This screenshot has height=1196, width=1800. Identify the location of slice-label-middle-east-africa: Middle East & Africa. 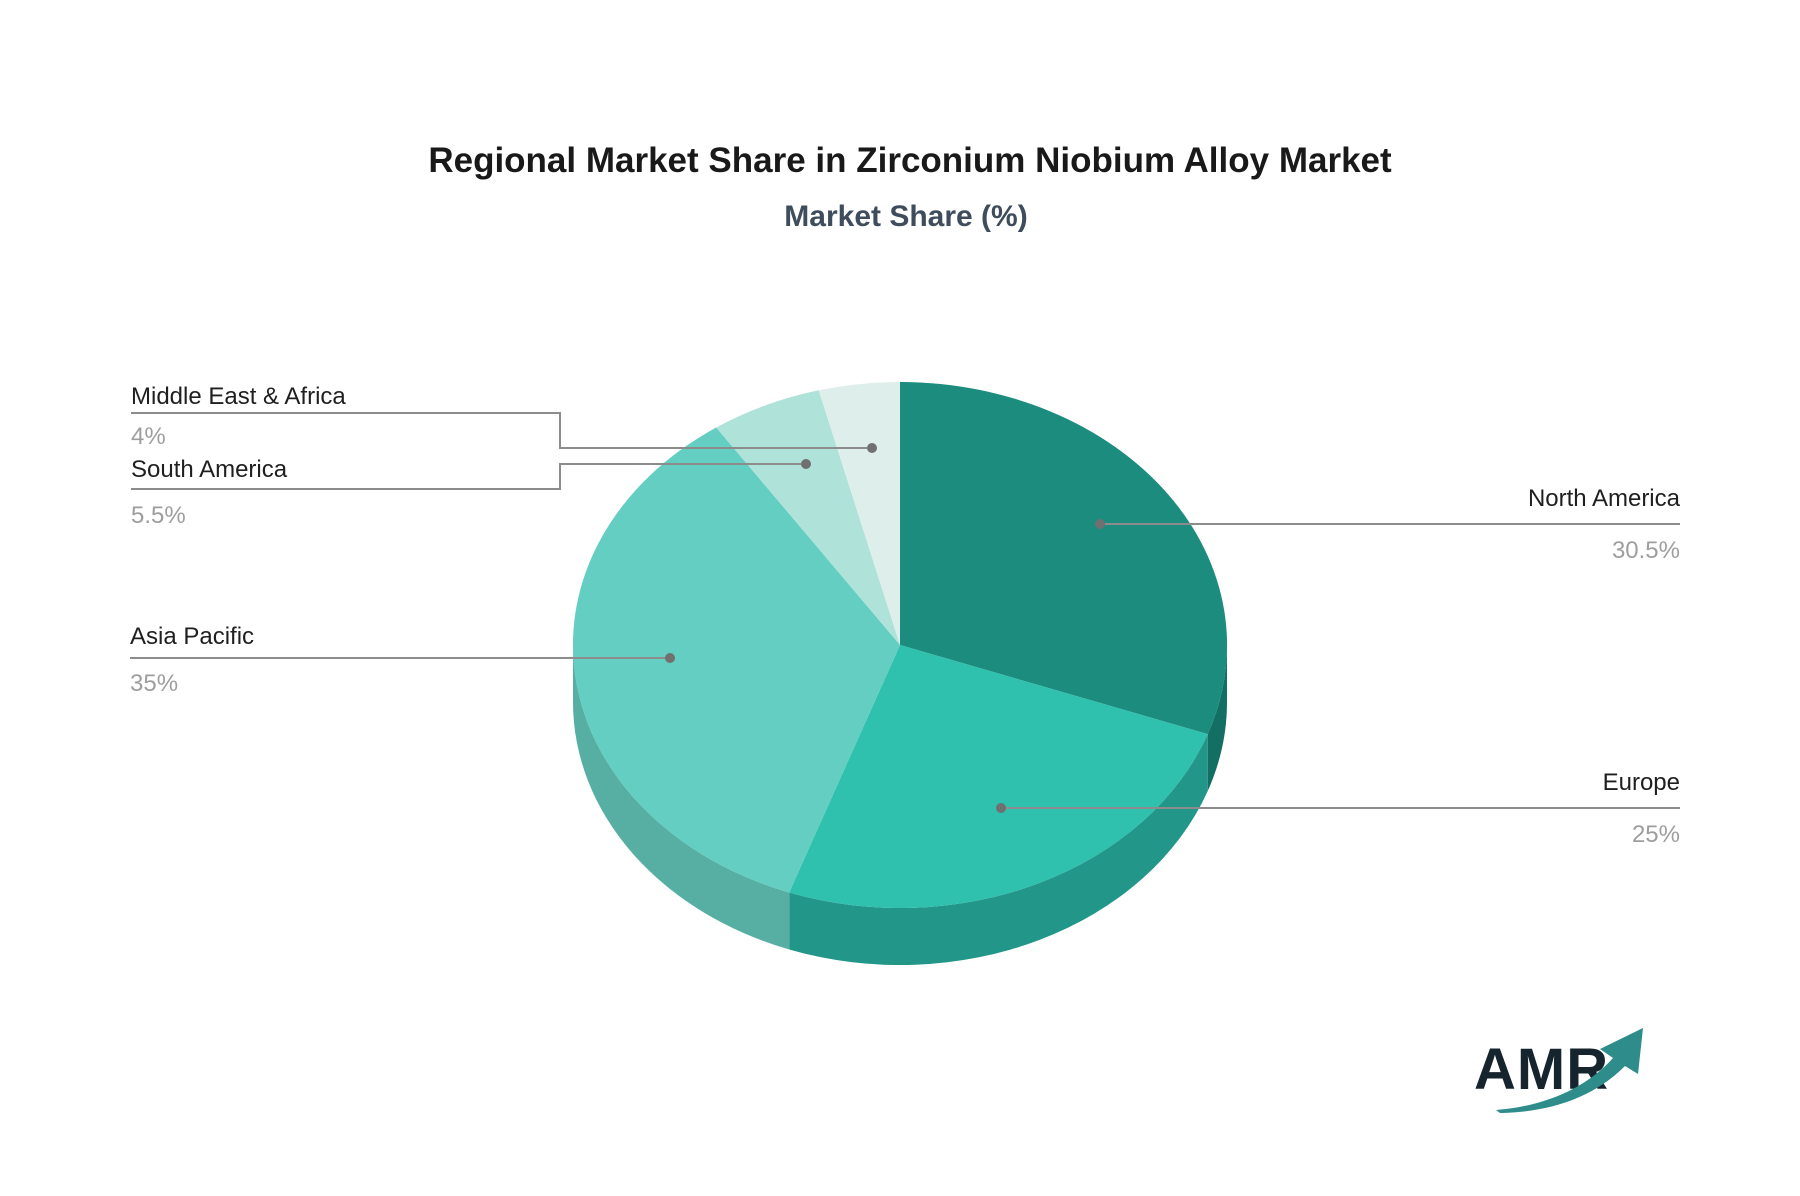
(238, 396).